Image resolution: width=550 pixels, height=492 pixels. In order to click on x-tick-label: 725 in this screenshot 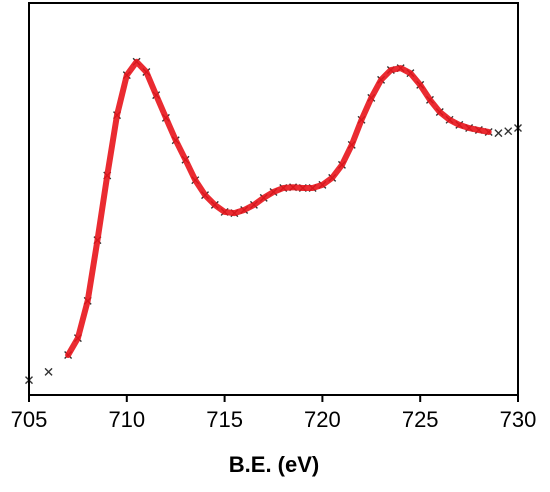, I will do `click(420, 419)`.